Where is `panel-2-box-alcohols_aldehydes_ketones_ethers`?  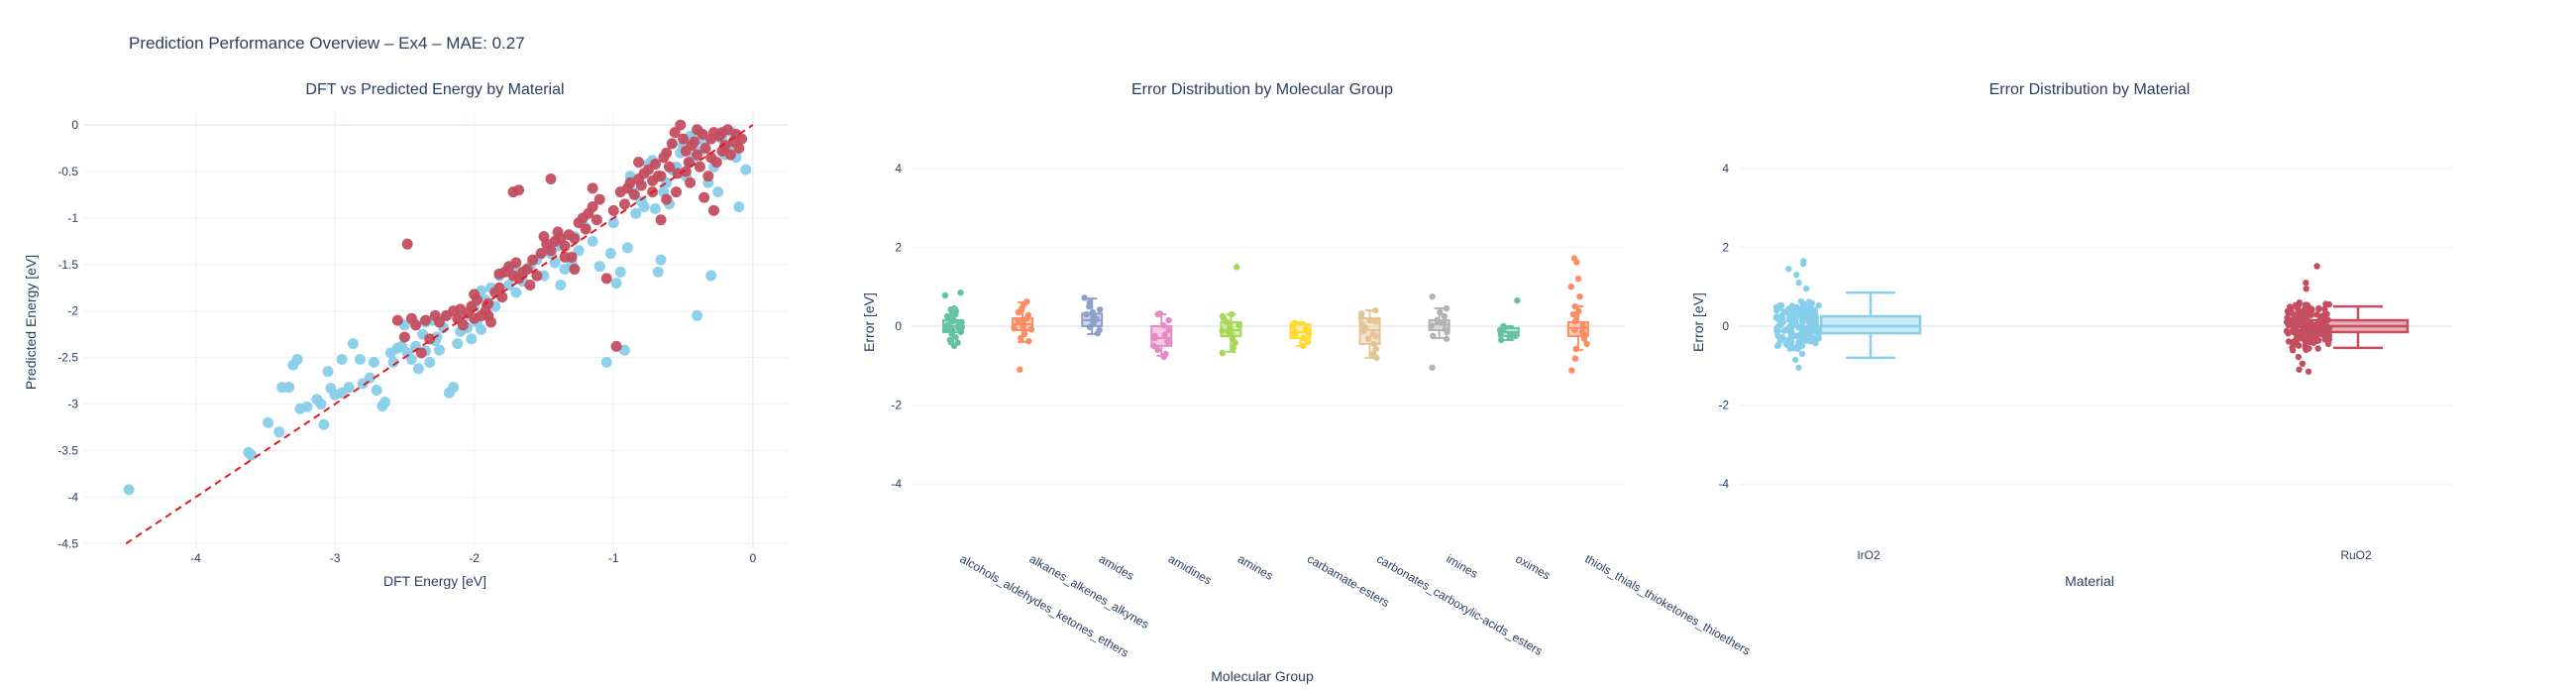 panel-2-box-alcohols_aldehydes_ketones_ethers is located at coordinates (953, 319).